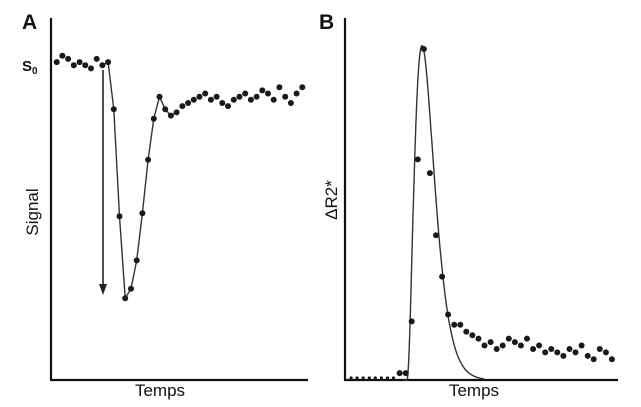  Describe the element at coordinates (474, 390) in the screenshot. I see `panel-b-x-axis-label: Temps` at that location.